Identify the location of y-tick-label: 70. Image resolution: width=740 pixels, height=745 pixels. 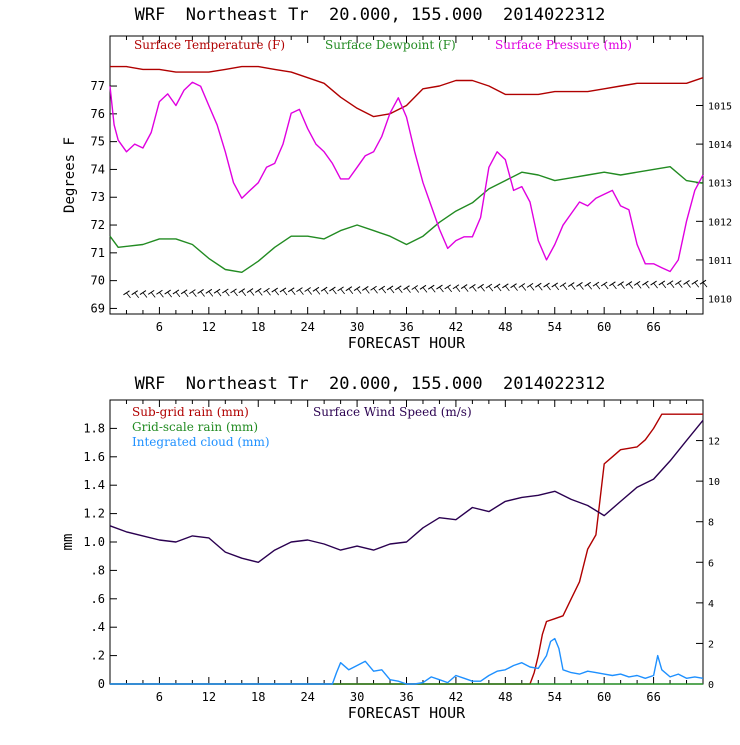
(98, 281).